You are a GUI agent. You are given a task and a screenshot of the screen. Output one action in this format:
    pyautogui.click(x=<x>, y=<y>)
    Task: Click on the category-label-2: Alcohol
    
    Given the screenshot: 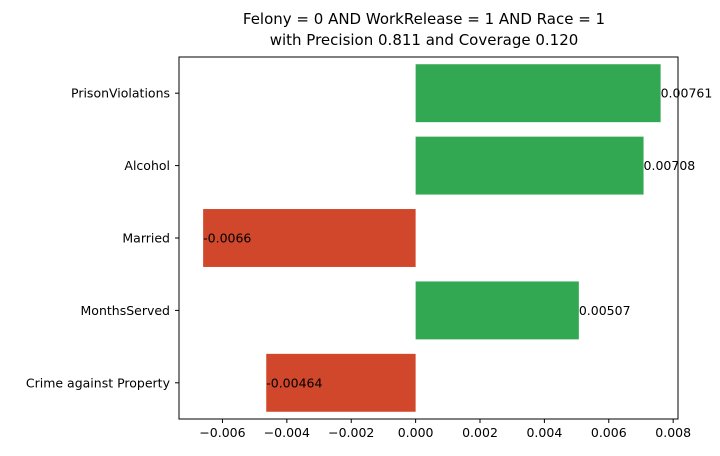 What is the action you would take?
    pyautogui.click(x=147, y=165)
    